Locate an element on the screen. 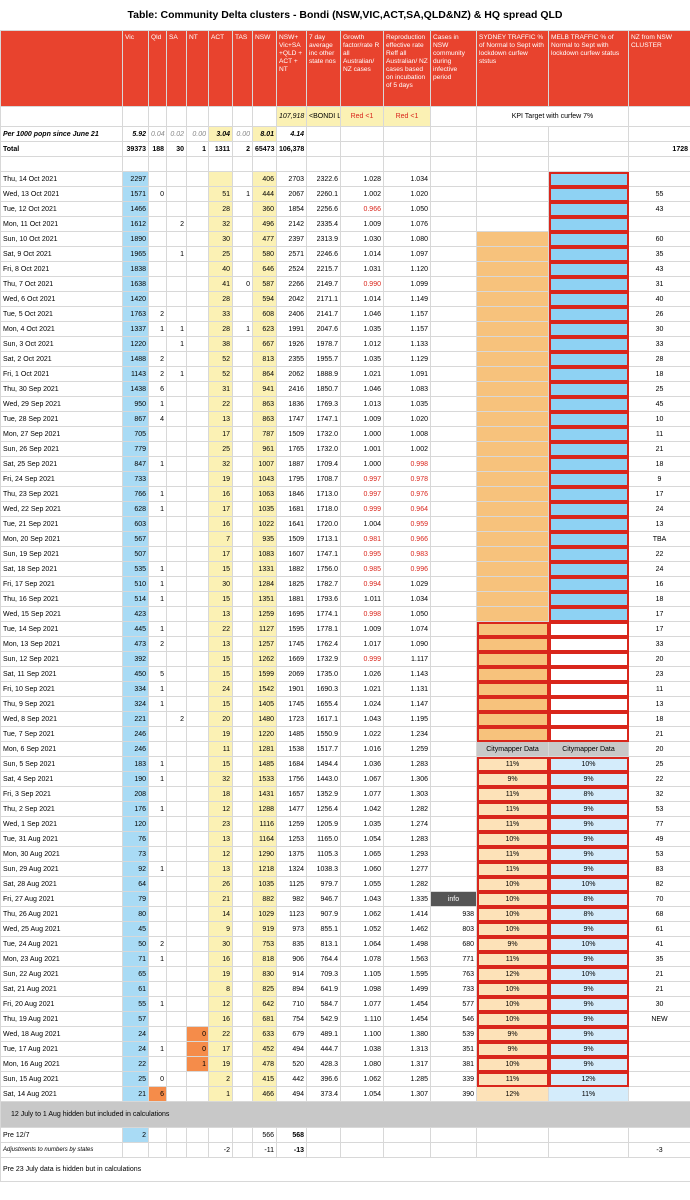 This screenshot has height=1200, width=690. date: Sat, 14 Aug 2021 is located at coordinates (61, 1094).